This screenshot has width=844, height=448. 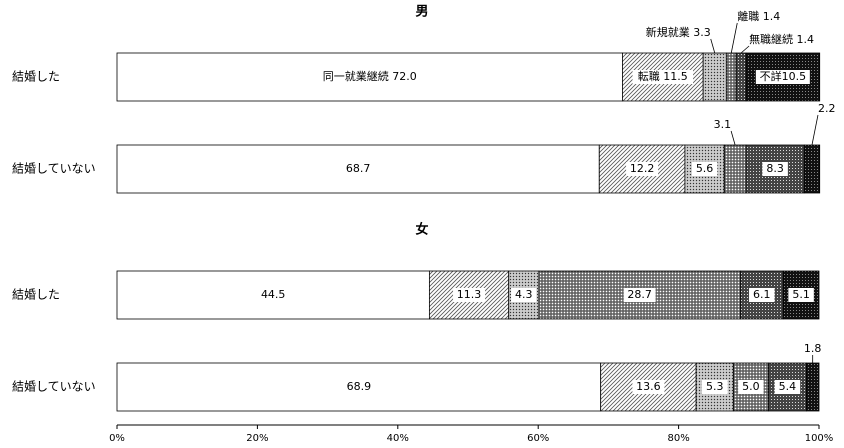 I want to click on value-label: 6.1, so click(x=762, y=294).